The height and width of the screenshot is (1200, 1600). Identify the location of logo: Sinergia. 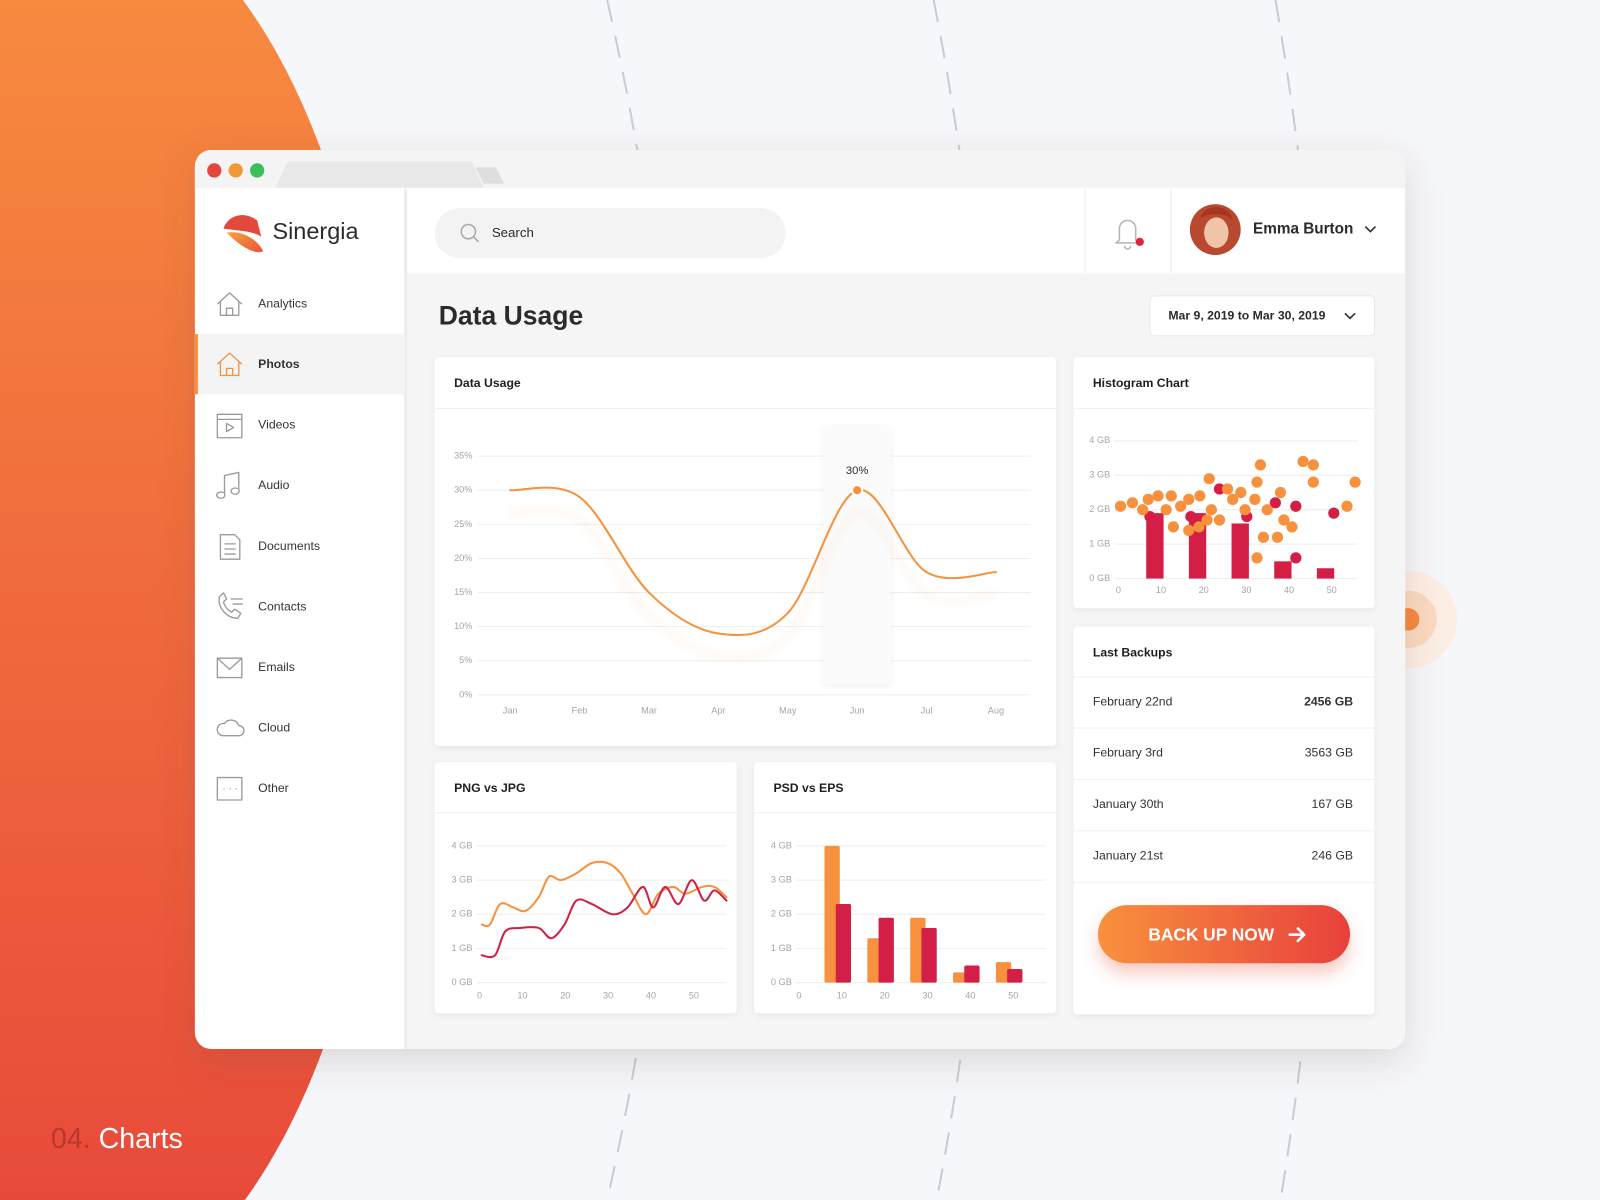
(291, 234).